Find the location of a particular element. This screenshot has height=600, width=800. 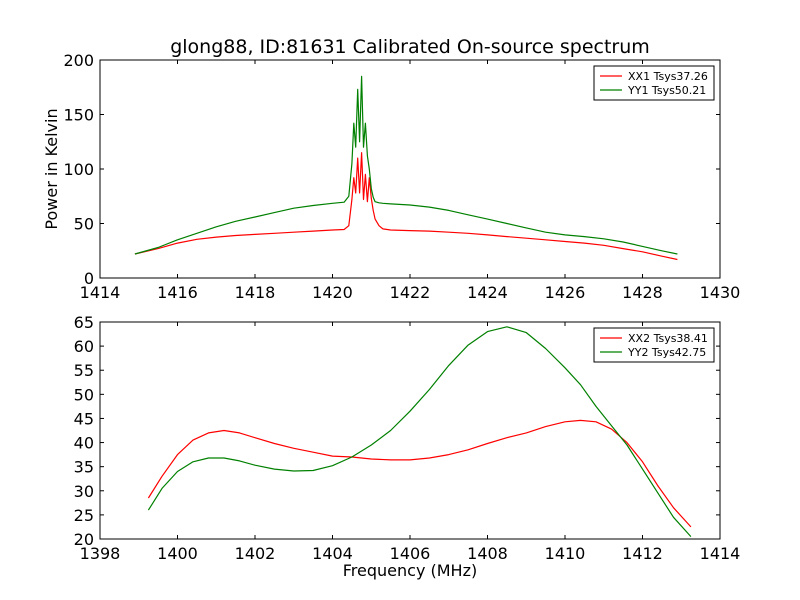

bottom-plot-legend-label: XX2 Tsys38.41 is located at coordinates (668, 338).